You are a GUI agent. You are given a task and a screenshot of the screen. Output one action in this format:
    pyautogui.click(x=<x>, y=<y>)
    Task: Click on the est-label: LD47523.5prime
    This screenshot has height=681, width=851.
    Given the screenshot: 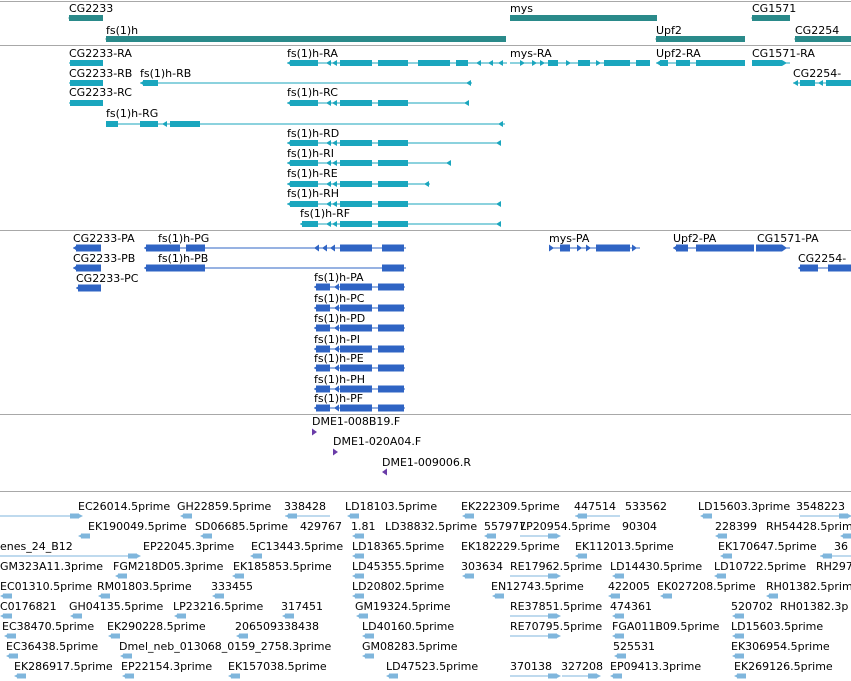 What is the action you would take?
    pyautogui.click(x=432, y=666)
    